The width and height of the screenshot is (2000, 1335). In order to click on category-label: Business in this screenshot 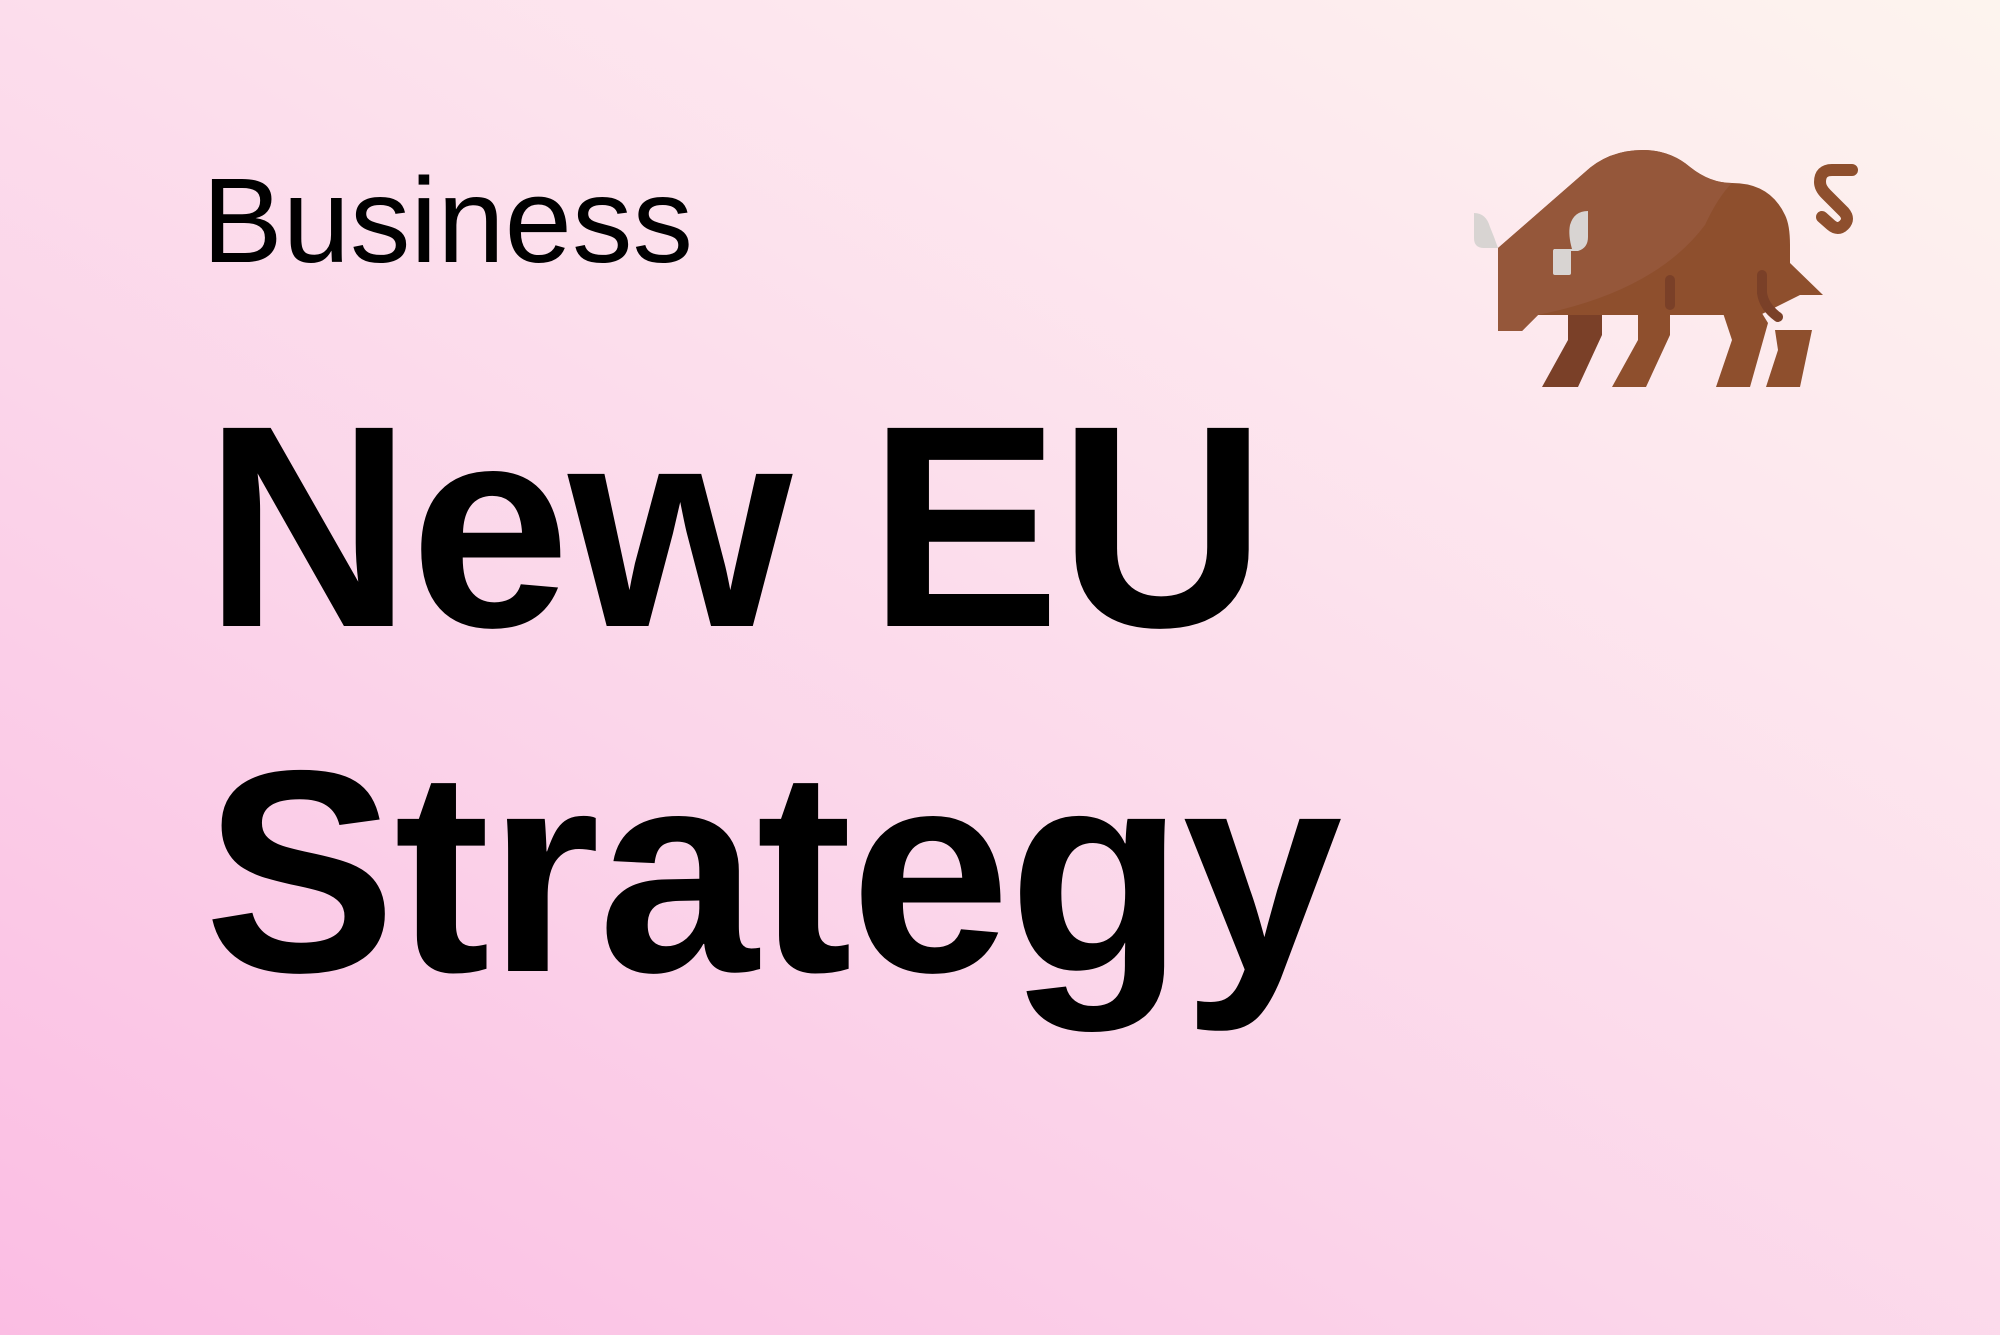, I will do `click(447, 220)`.